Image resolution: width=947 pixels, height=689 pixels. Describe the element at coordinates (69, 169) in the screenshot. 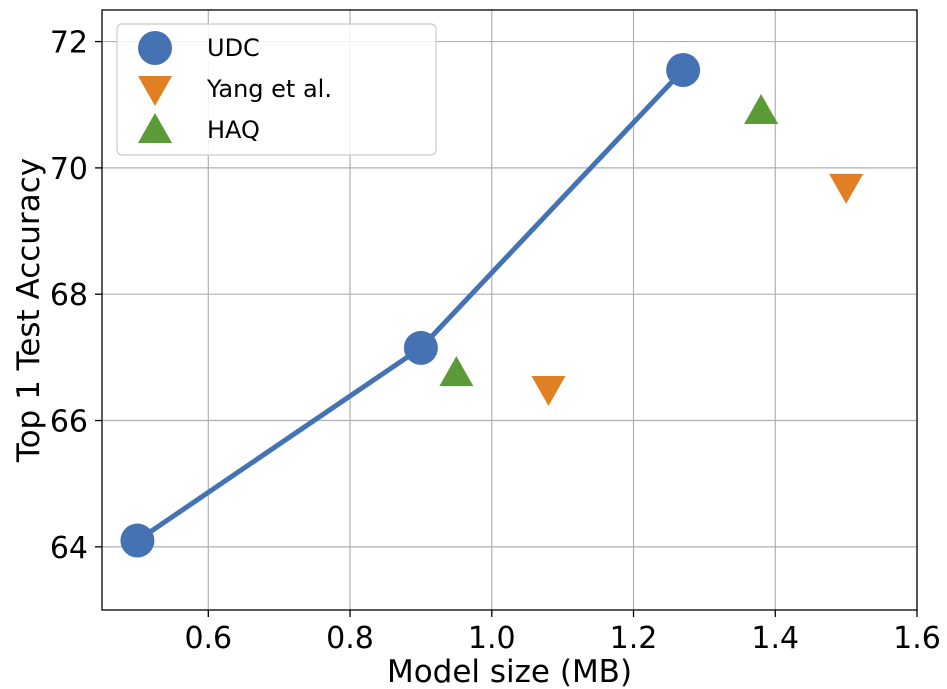

I see `y-tick-label: 70` at that location.